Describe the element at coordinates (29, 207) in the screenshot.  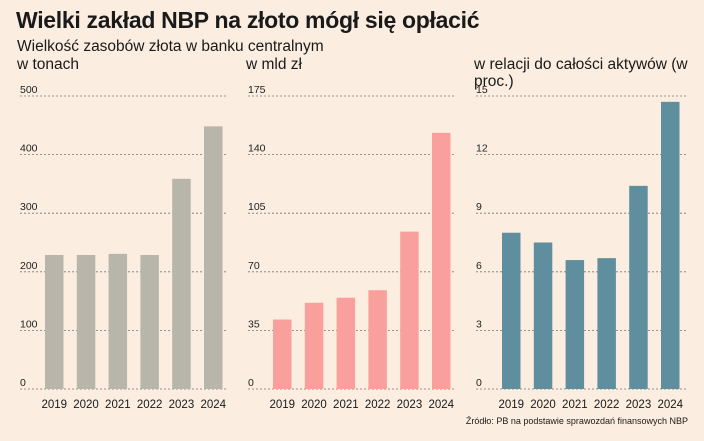
I see `y-tick-label: 300` at that location.